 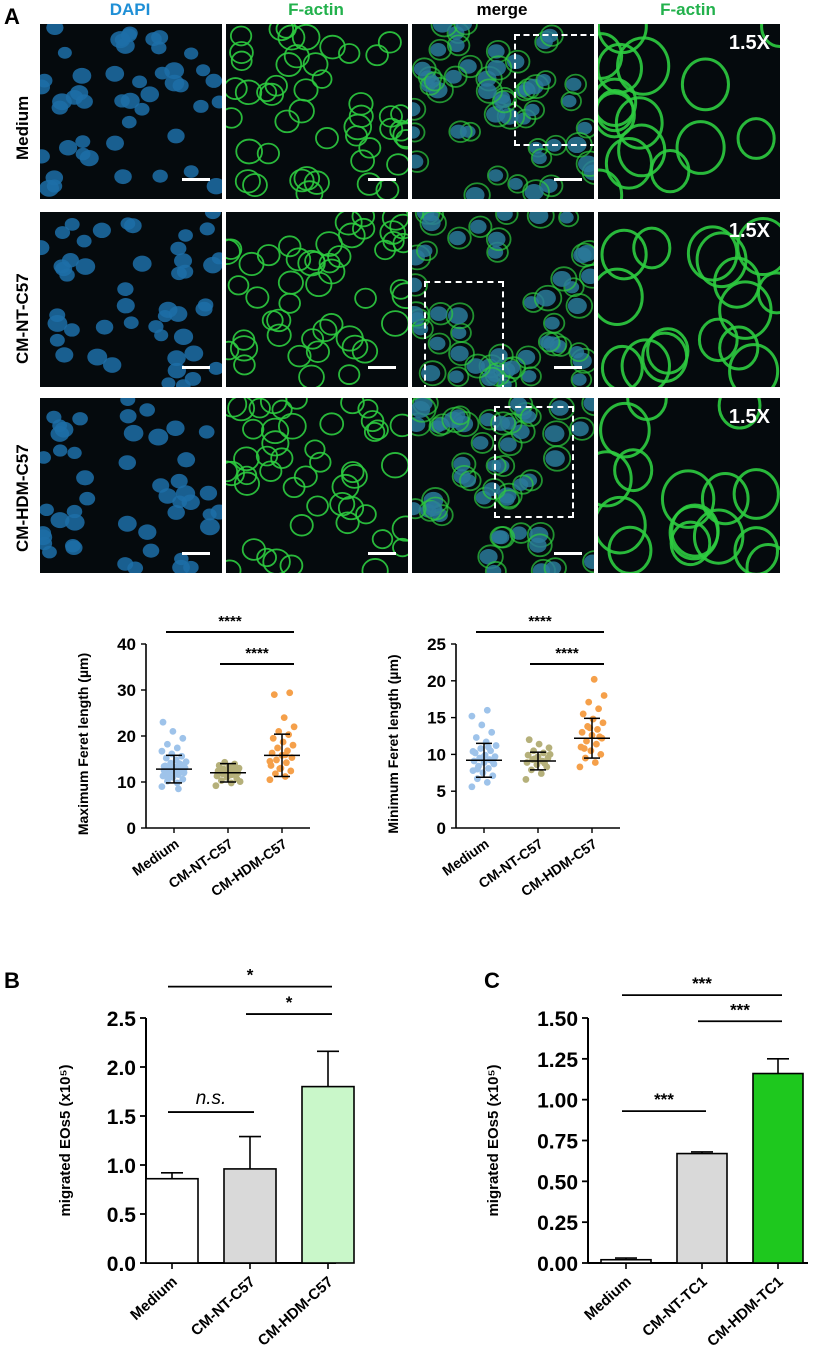 What do you see at coordinates (121, 1166) in the screenshot?
I see `y-tick-label: 1.0` at bounding box center [121, 1166].